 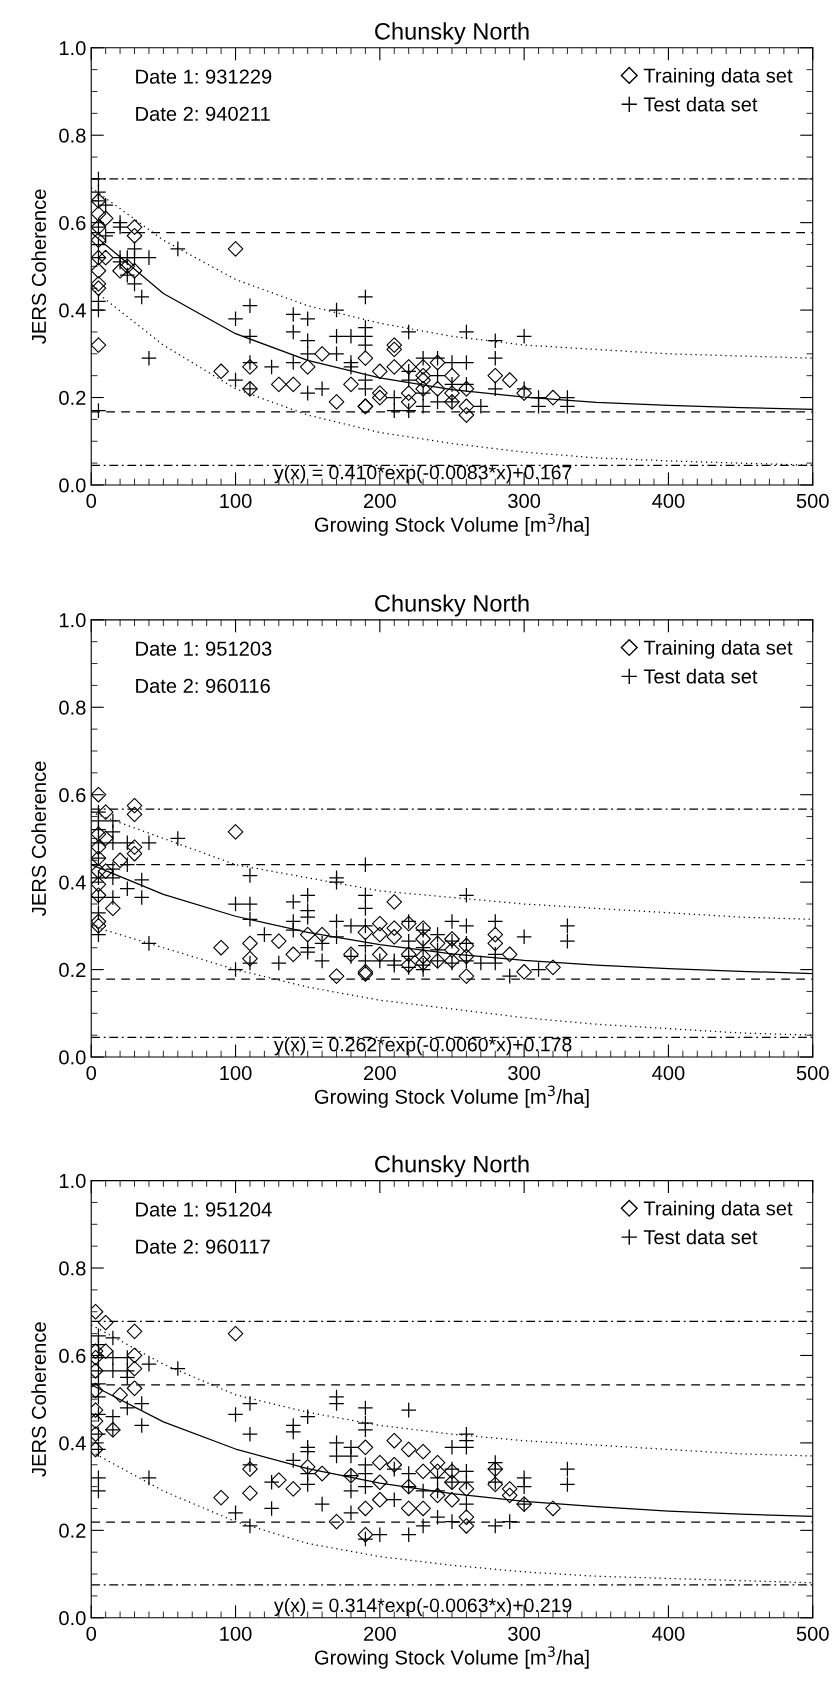 I want to click on annotation: Date 2: 940211, so click(x=203, y=113).